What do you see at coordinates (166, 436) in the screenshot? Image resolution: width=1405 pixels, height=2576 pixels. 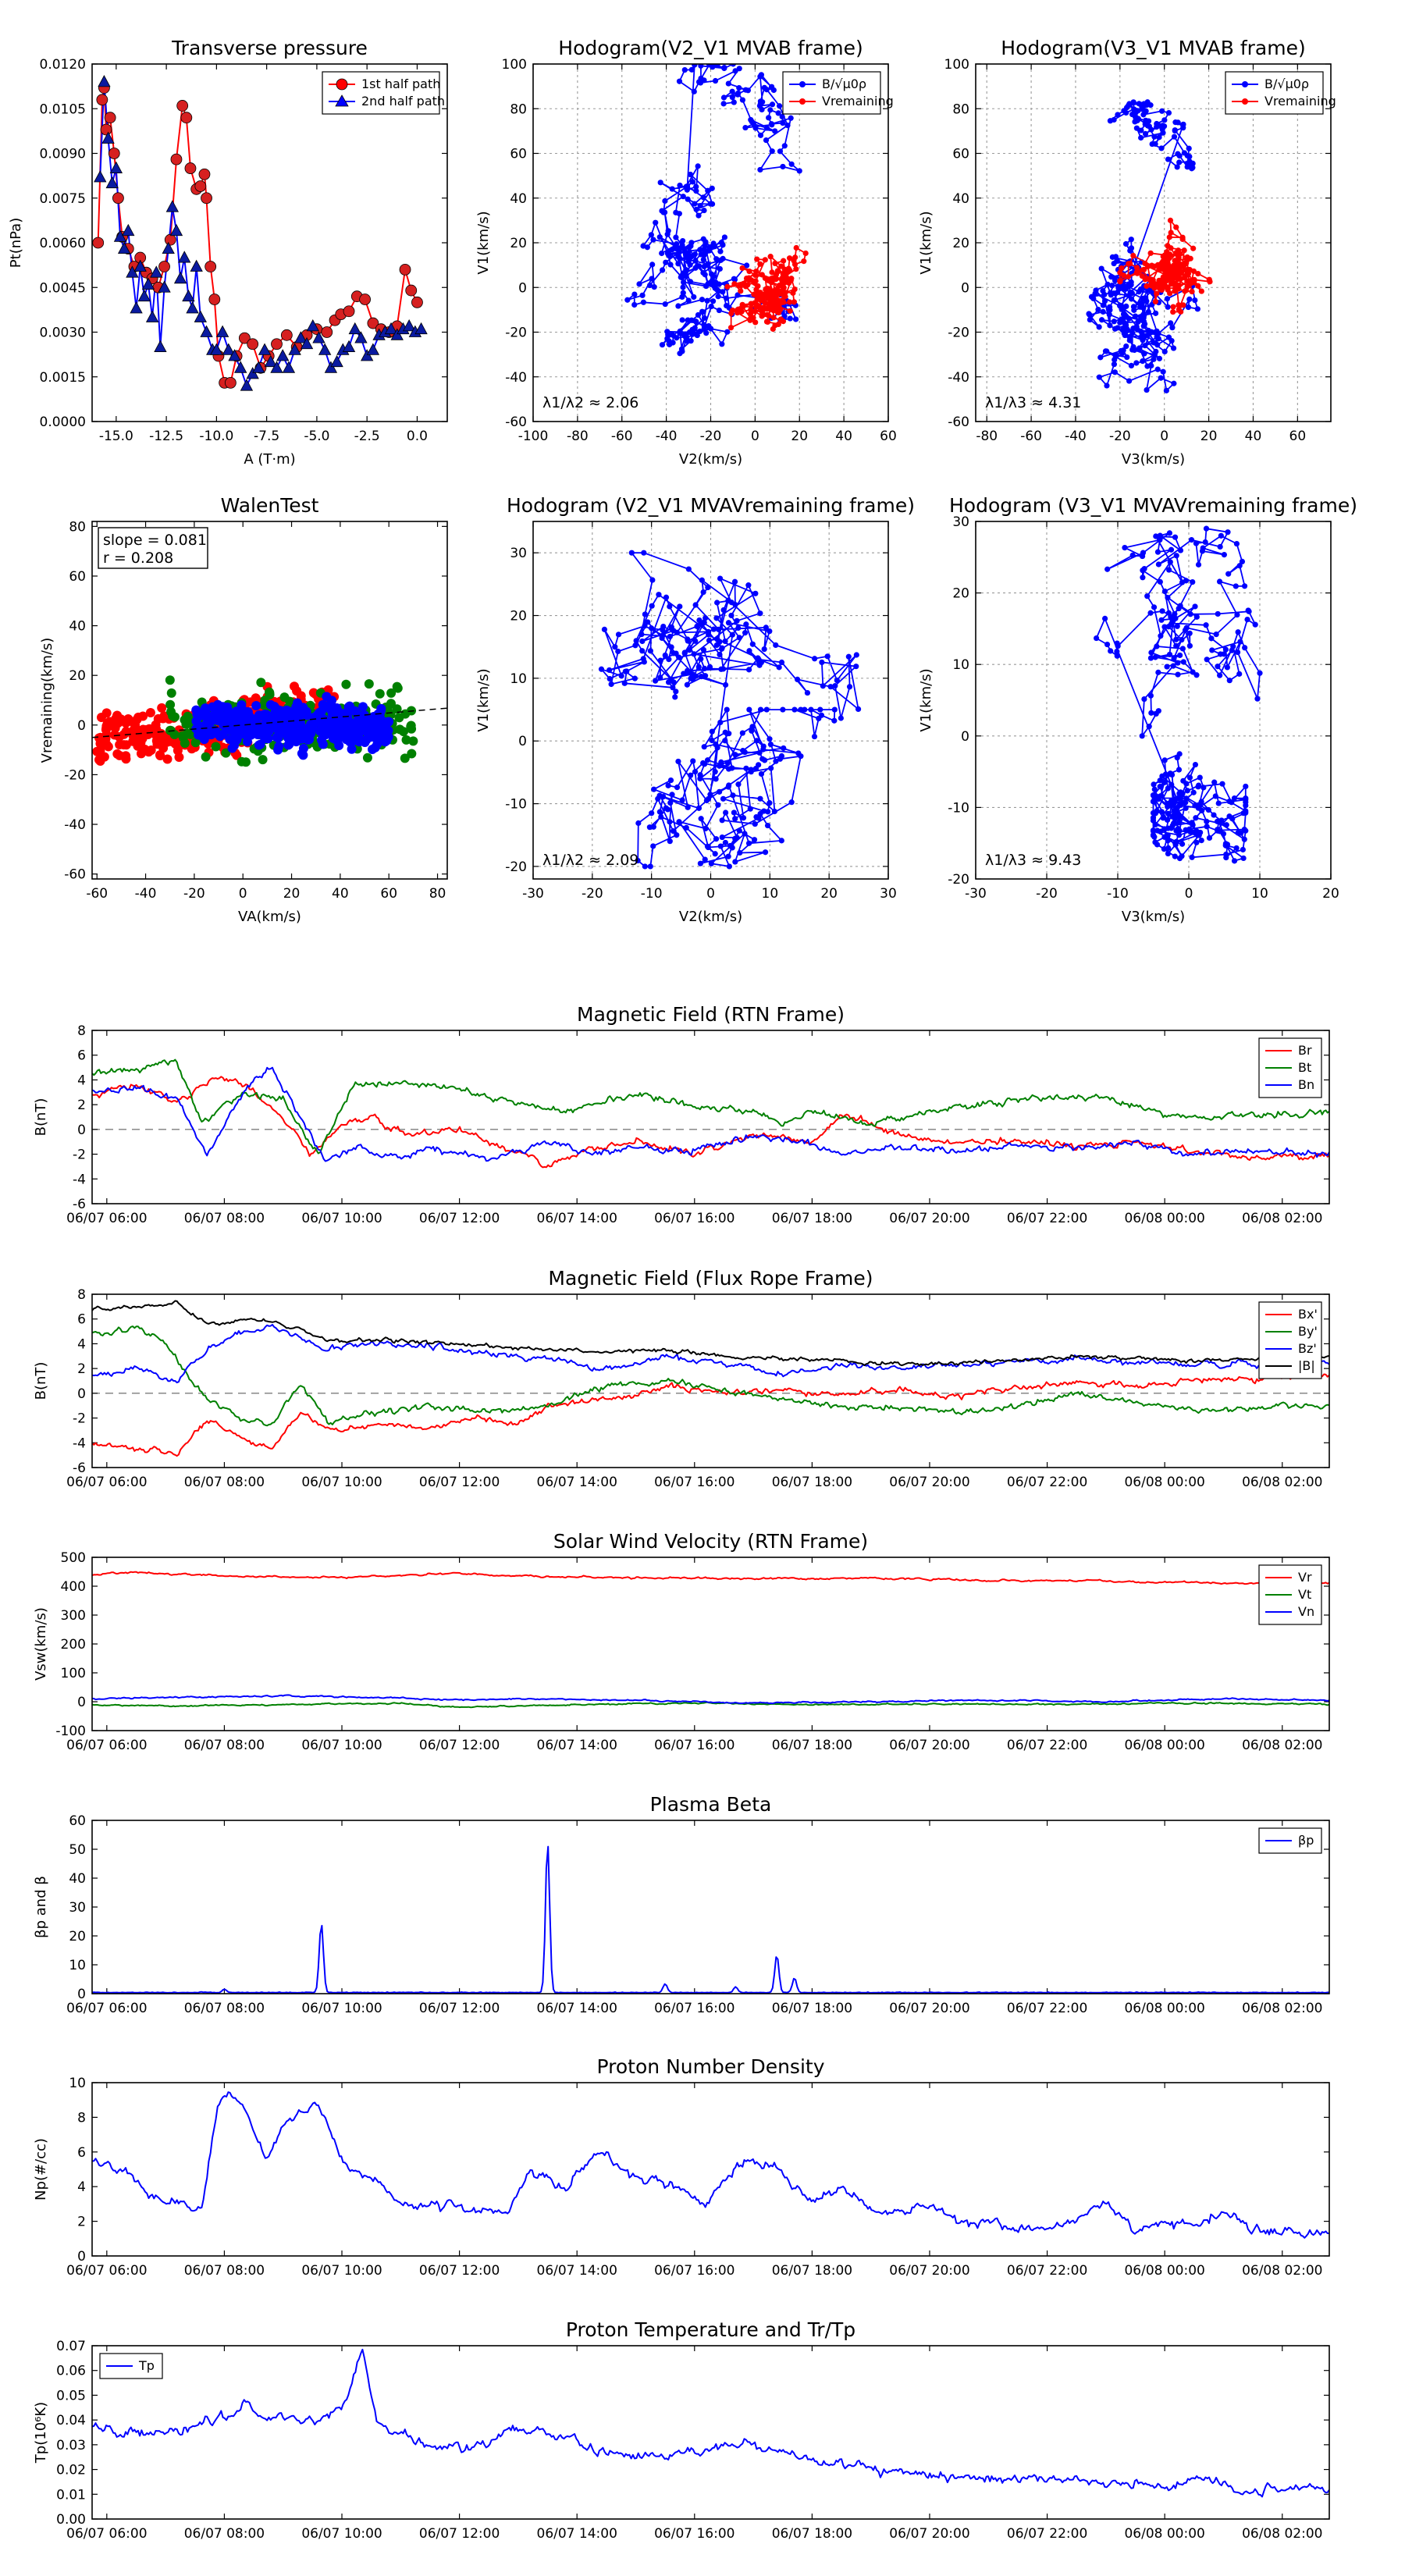 I see `x-tick-label: -12.5` at bounding box center [166, 436].